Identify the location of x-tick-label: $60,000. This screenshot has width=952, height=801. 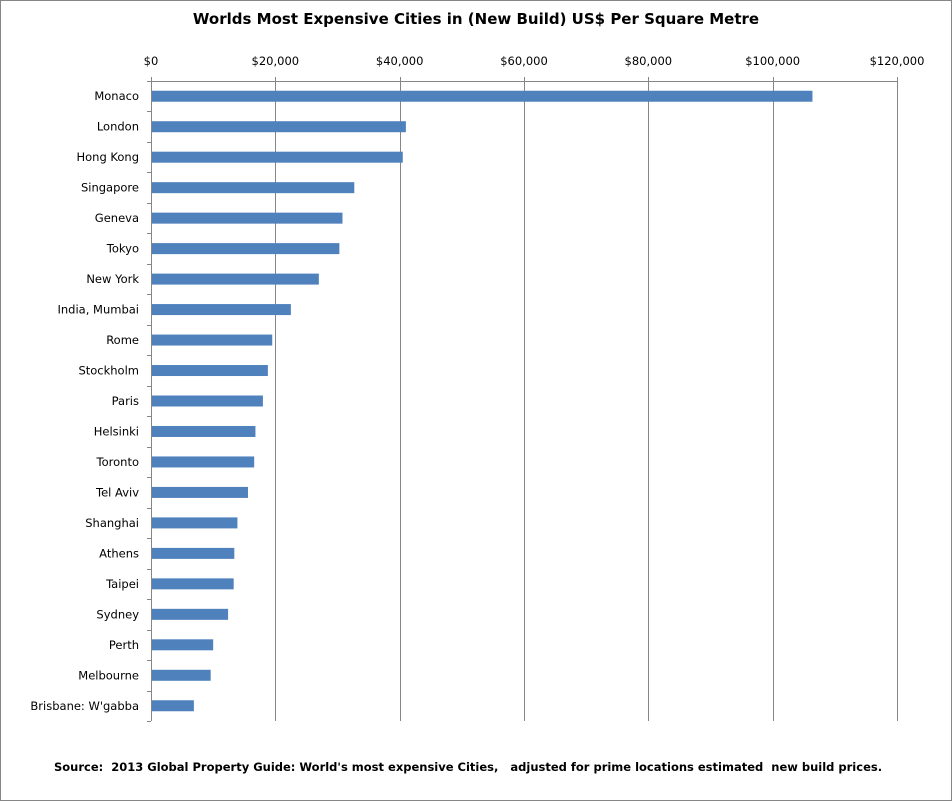
(524, 61).